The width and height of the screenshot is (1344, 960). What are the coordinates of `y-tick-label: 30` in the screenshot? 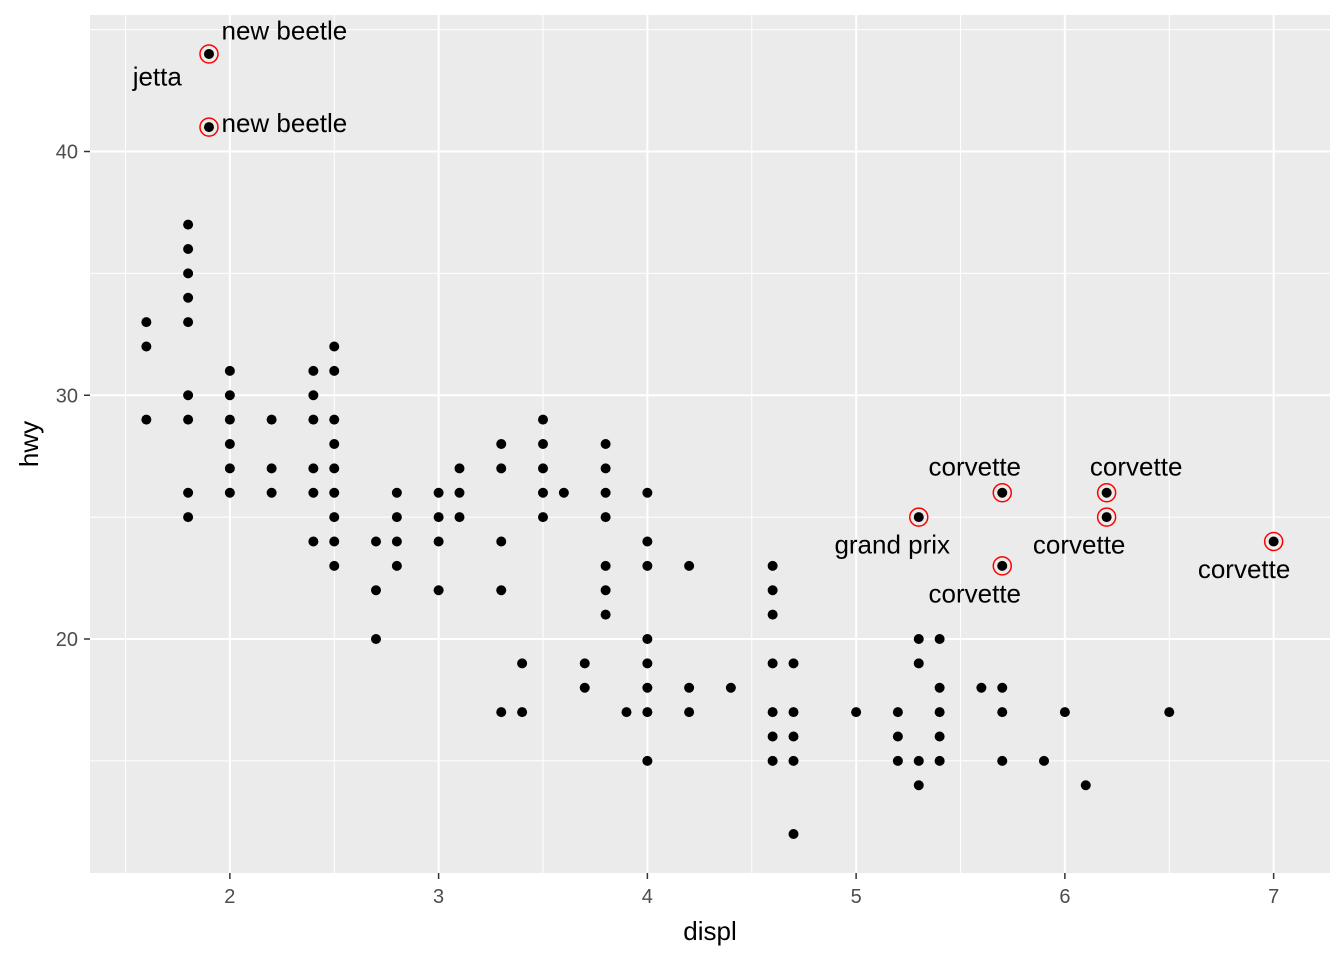 It's located at (67, 396).